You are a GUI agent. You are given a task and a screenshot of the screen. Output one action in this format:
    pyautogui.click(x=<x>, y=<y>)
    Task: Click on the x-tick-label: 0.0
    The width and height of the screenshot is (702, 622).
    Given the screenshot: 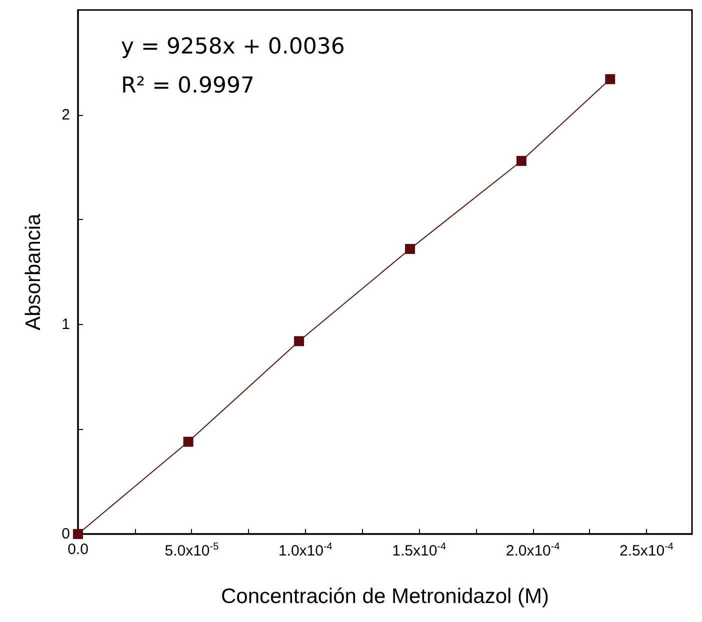 What is the action you would take?
    pyautogui.click(x=78, y=549)
    